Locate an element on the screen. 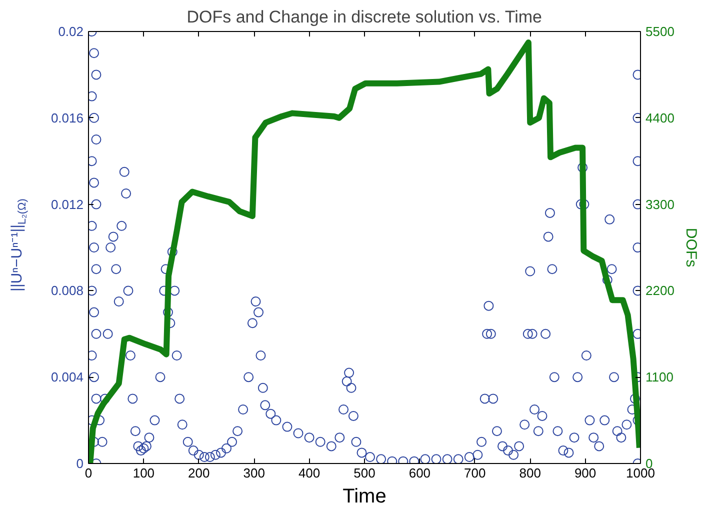 The image size is (706, 515). y2-axis-title: DOFs is located at coordinates (691, 248).